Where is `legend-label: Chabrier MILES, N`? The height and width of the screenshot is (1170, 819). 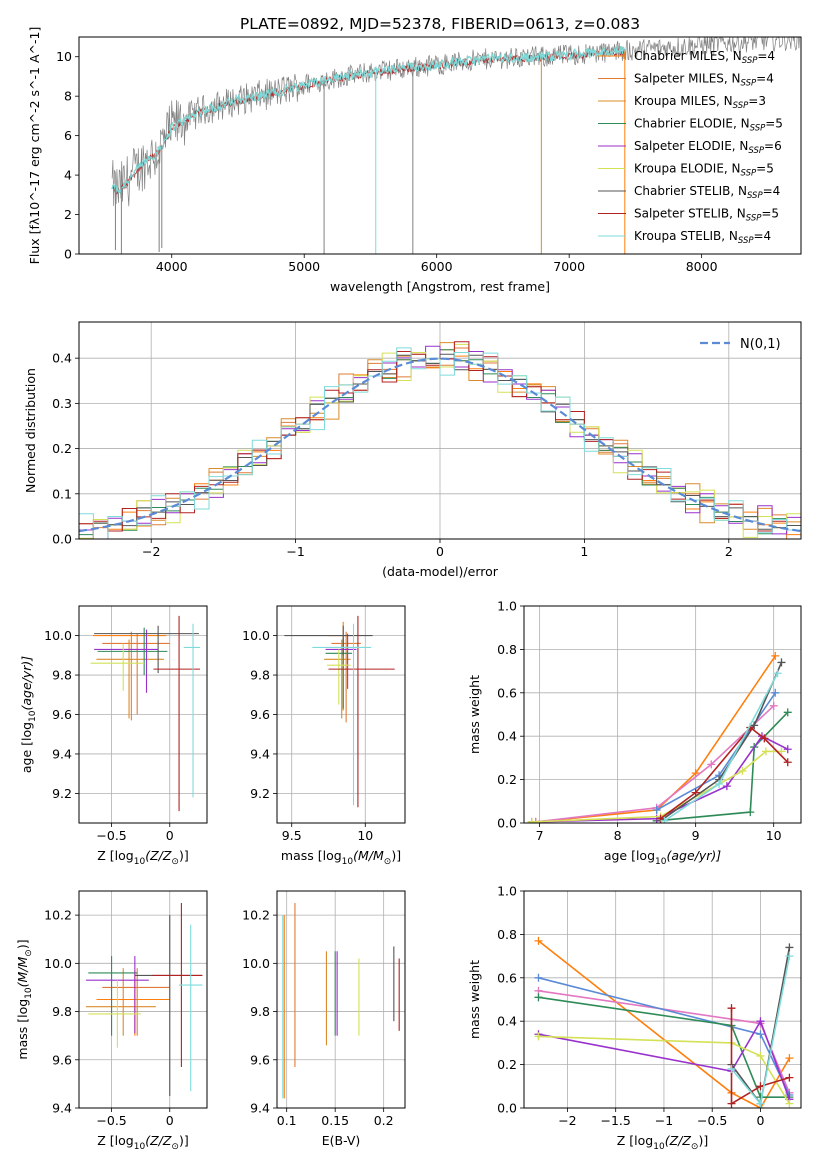
legend-label: Chabrier MILES, N is located at coordinates (688, 56).